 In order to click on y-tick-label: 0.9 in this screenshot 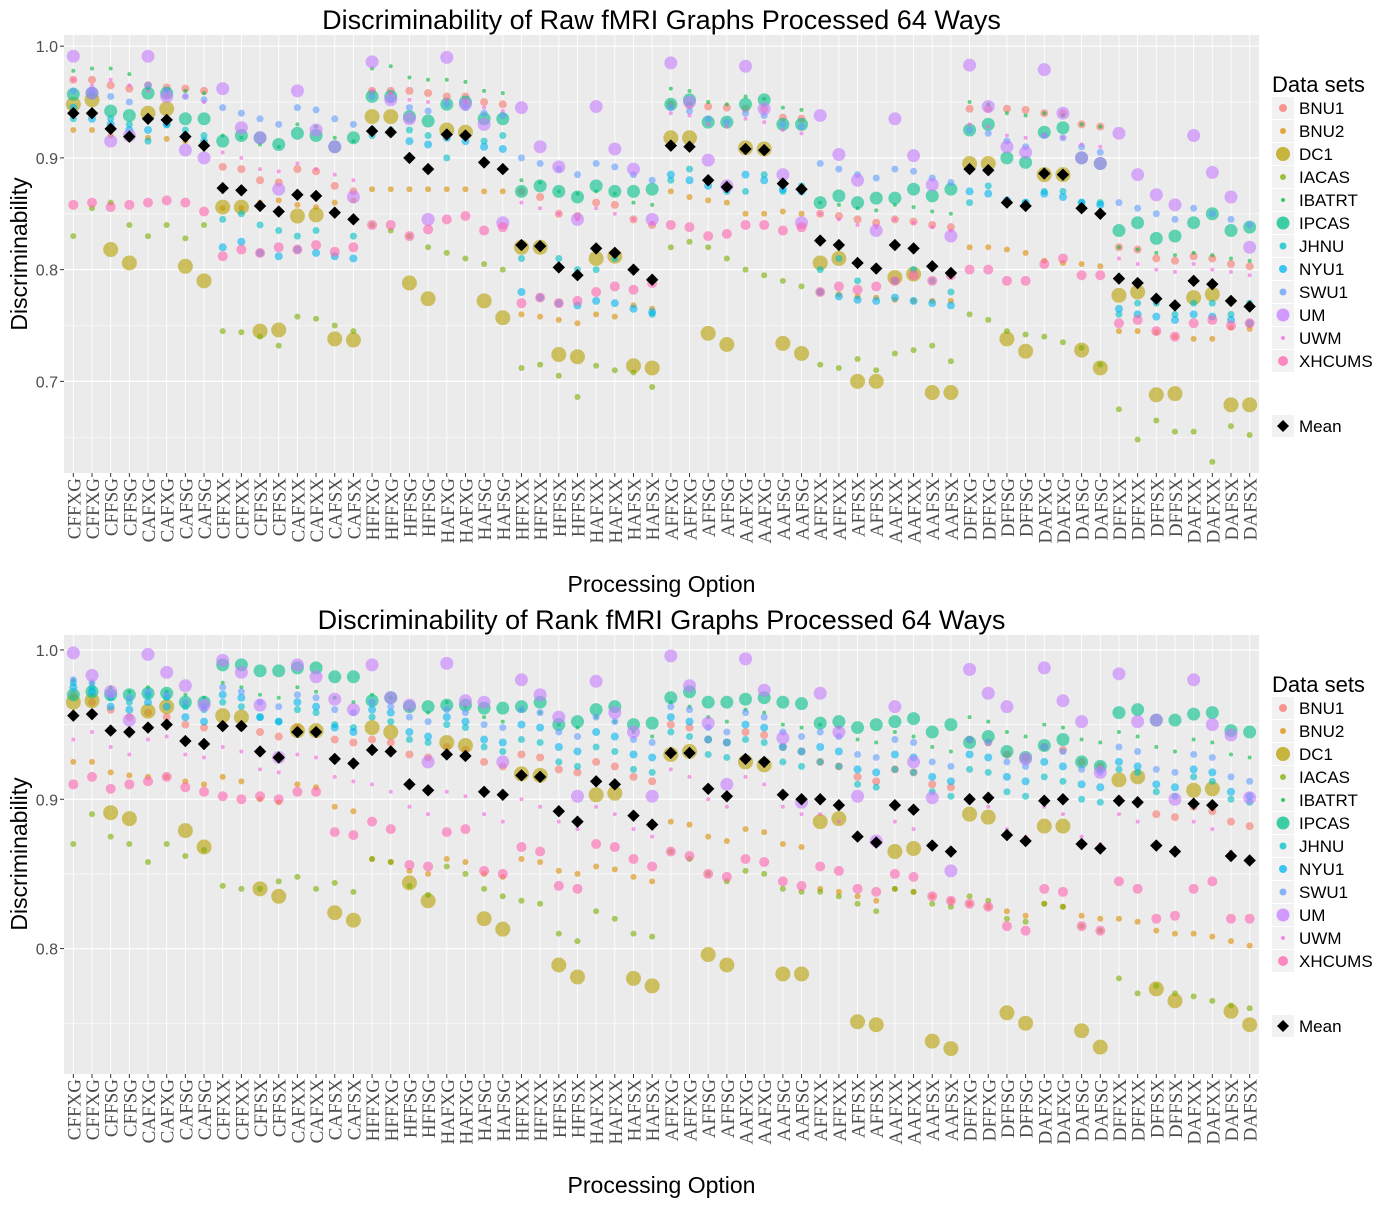, I will do `click(47, 800)`.